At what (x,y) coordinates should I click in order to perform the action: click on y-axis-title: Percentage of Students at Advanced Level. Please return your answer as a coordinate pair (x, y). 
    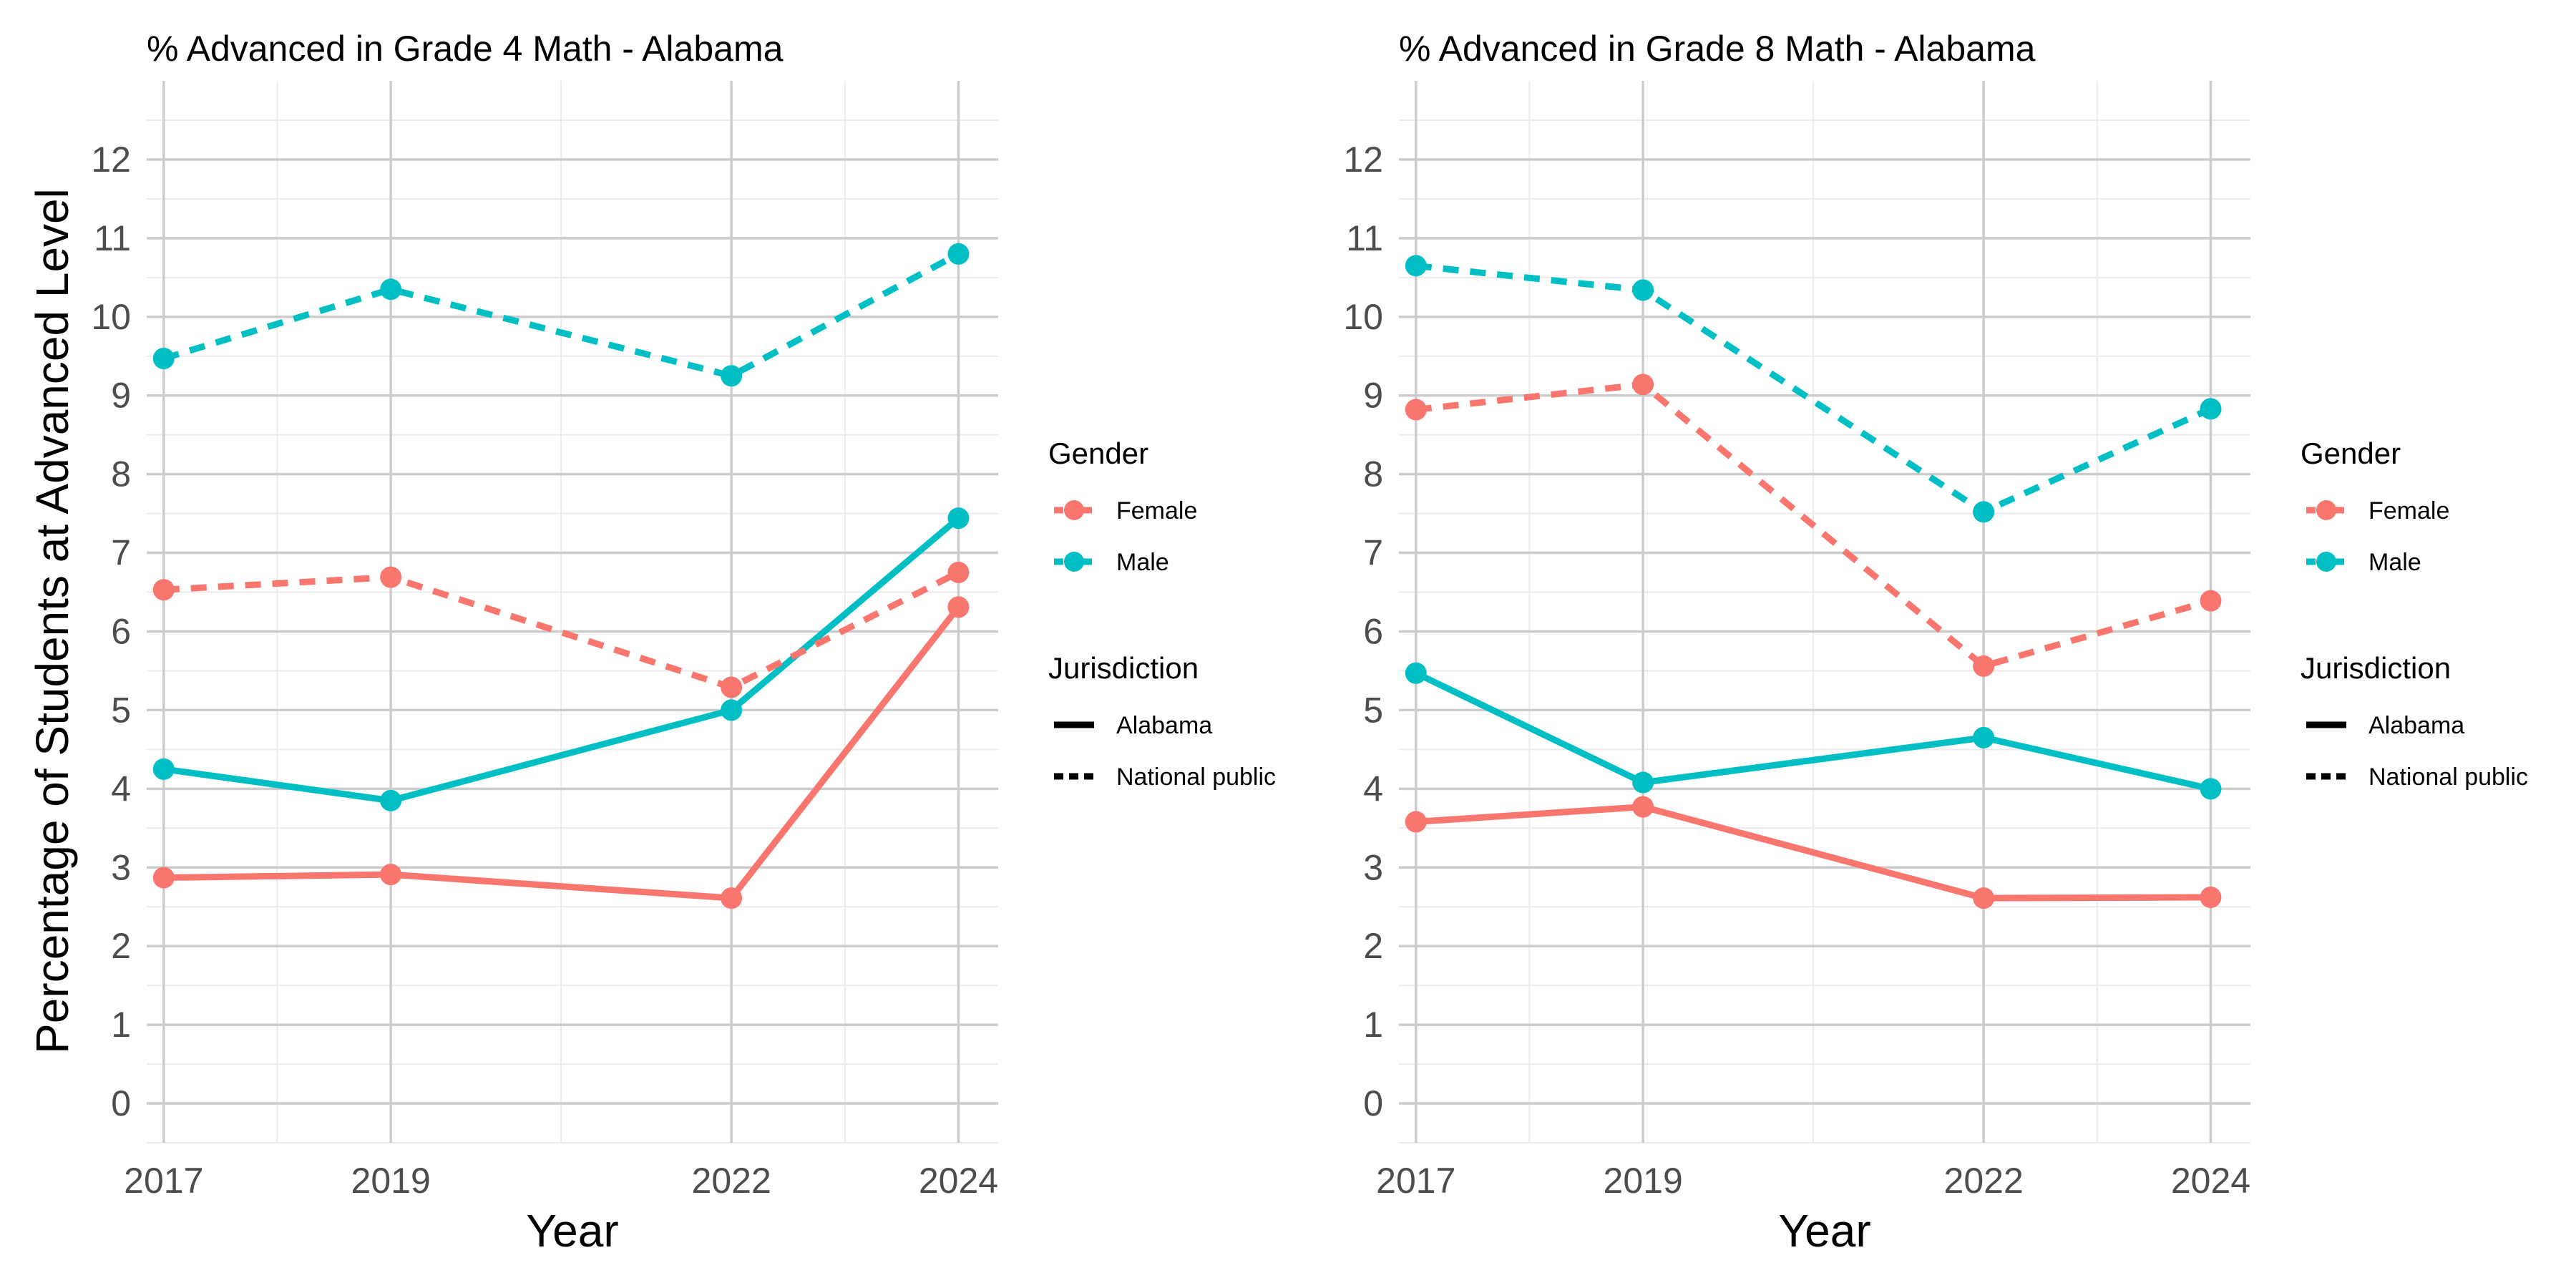
    Looking at the image, I should click on (52, 621).